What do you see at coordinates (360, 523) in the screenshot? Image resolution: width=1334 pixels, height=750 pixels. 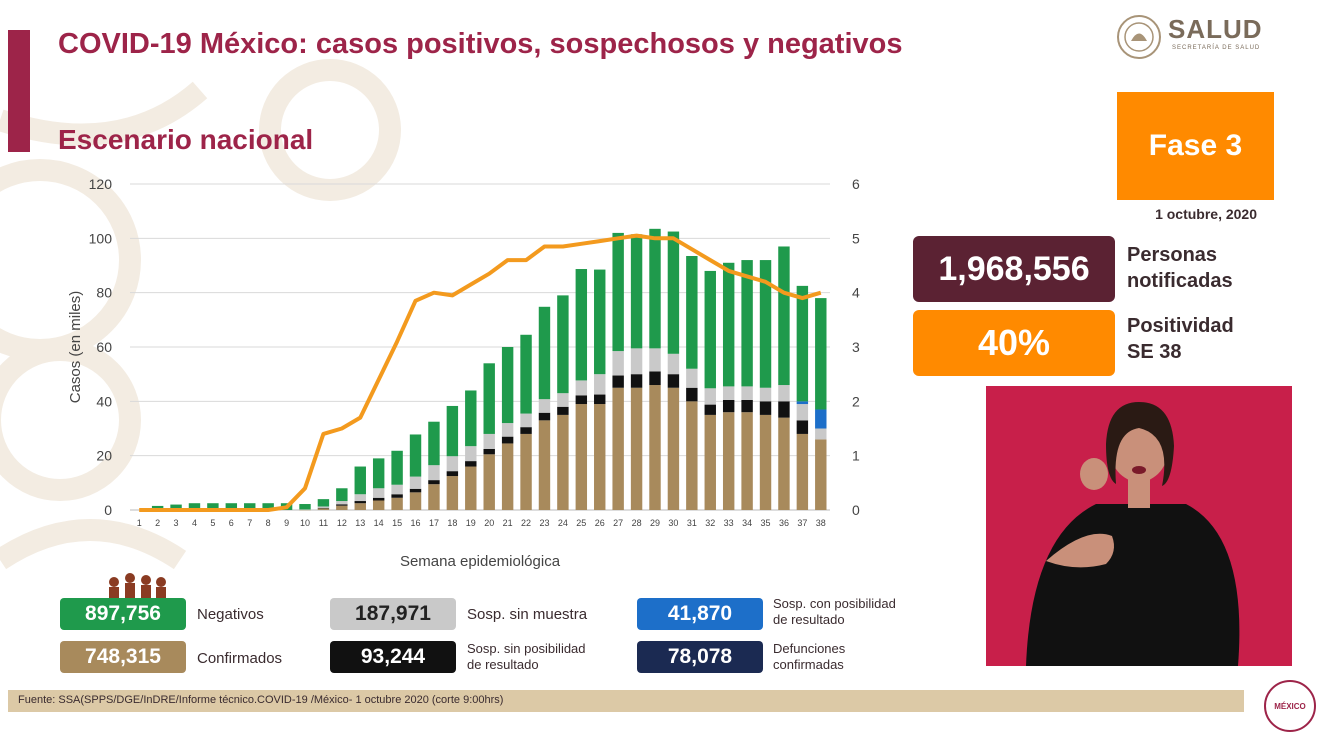 I see `x-tick-label: 13` at bounding box center [360, 523].